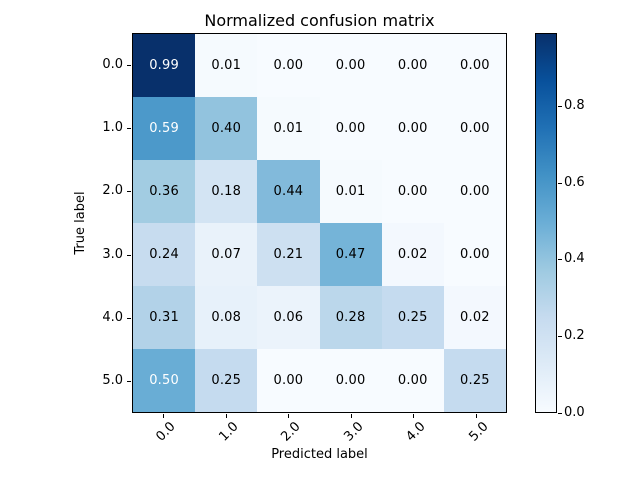 The width and height of the screenshot is (640, 480). What do you see at coordinates (226, 317) in the screenshot?
I see `heatmap-cell-r4c1: 0.08` at bounding box center [226, 317].